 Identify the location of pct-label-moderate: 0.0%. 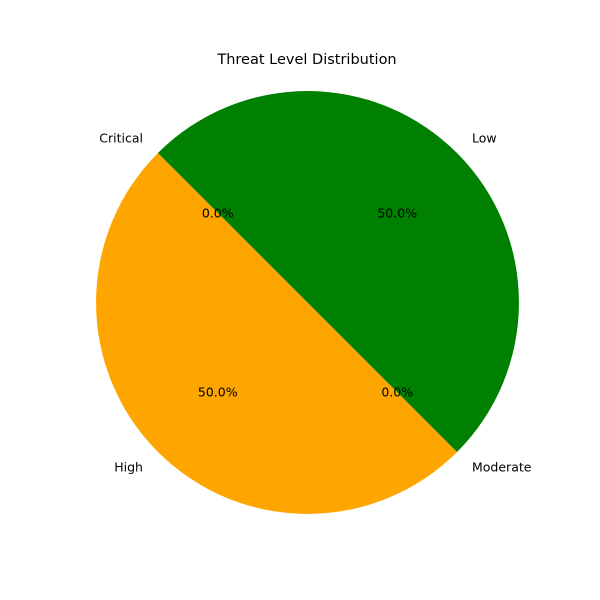
(397, 392).